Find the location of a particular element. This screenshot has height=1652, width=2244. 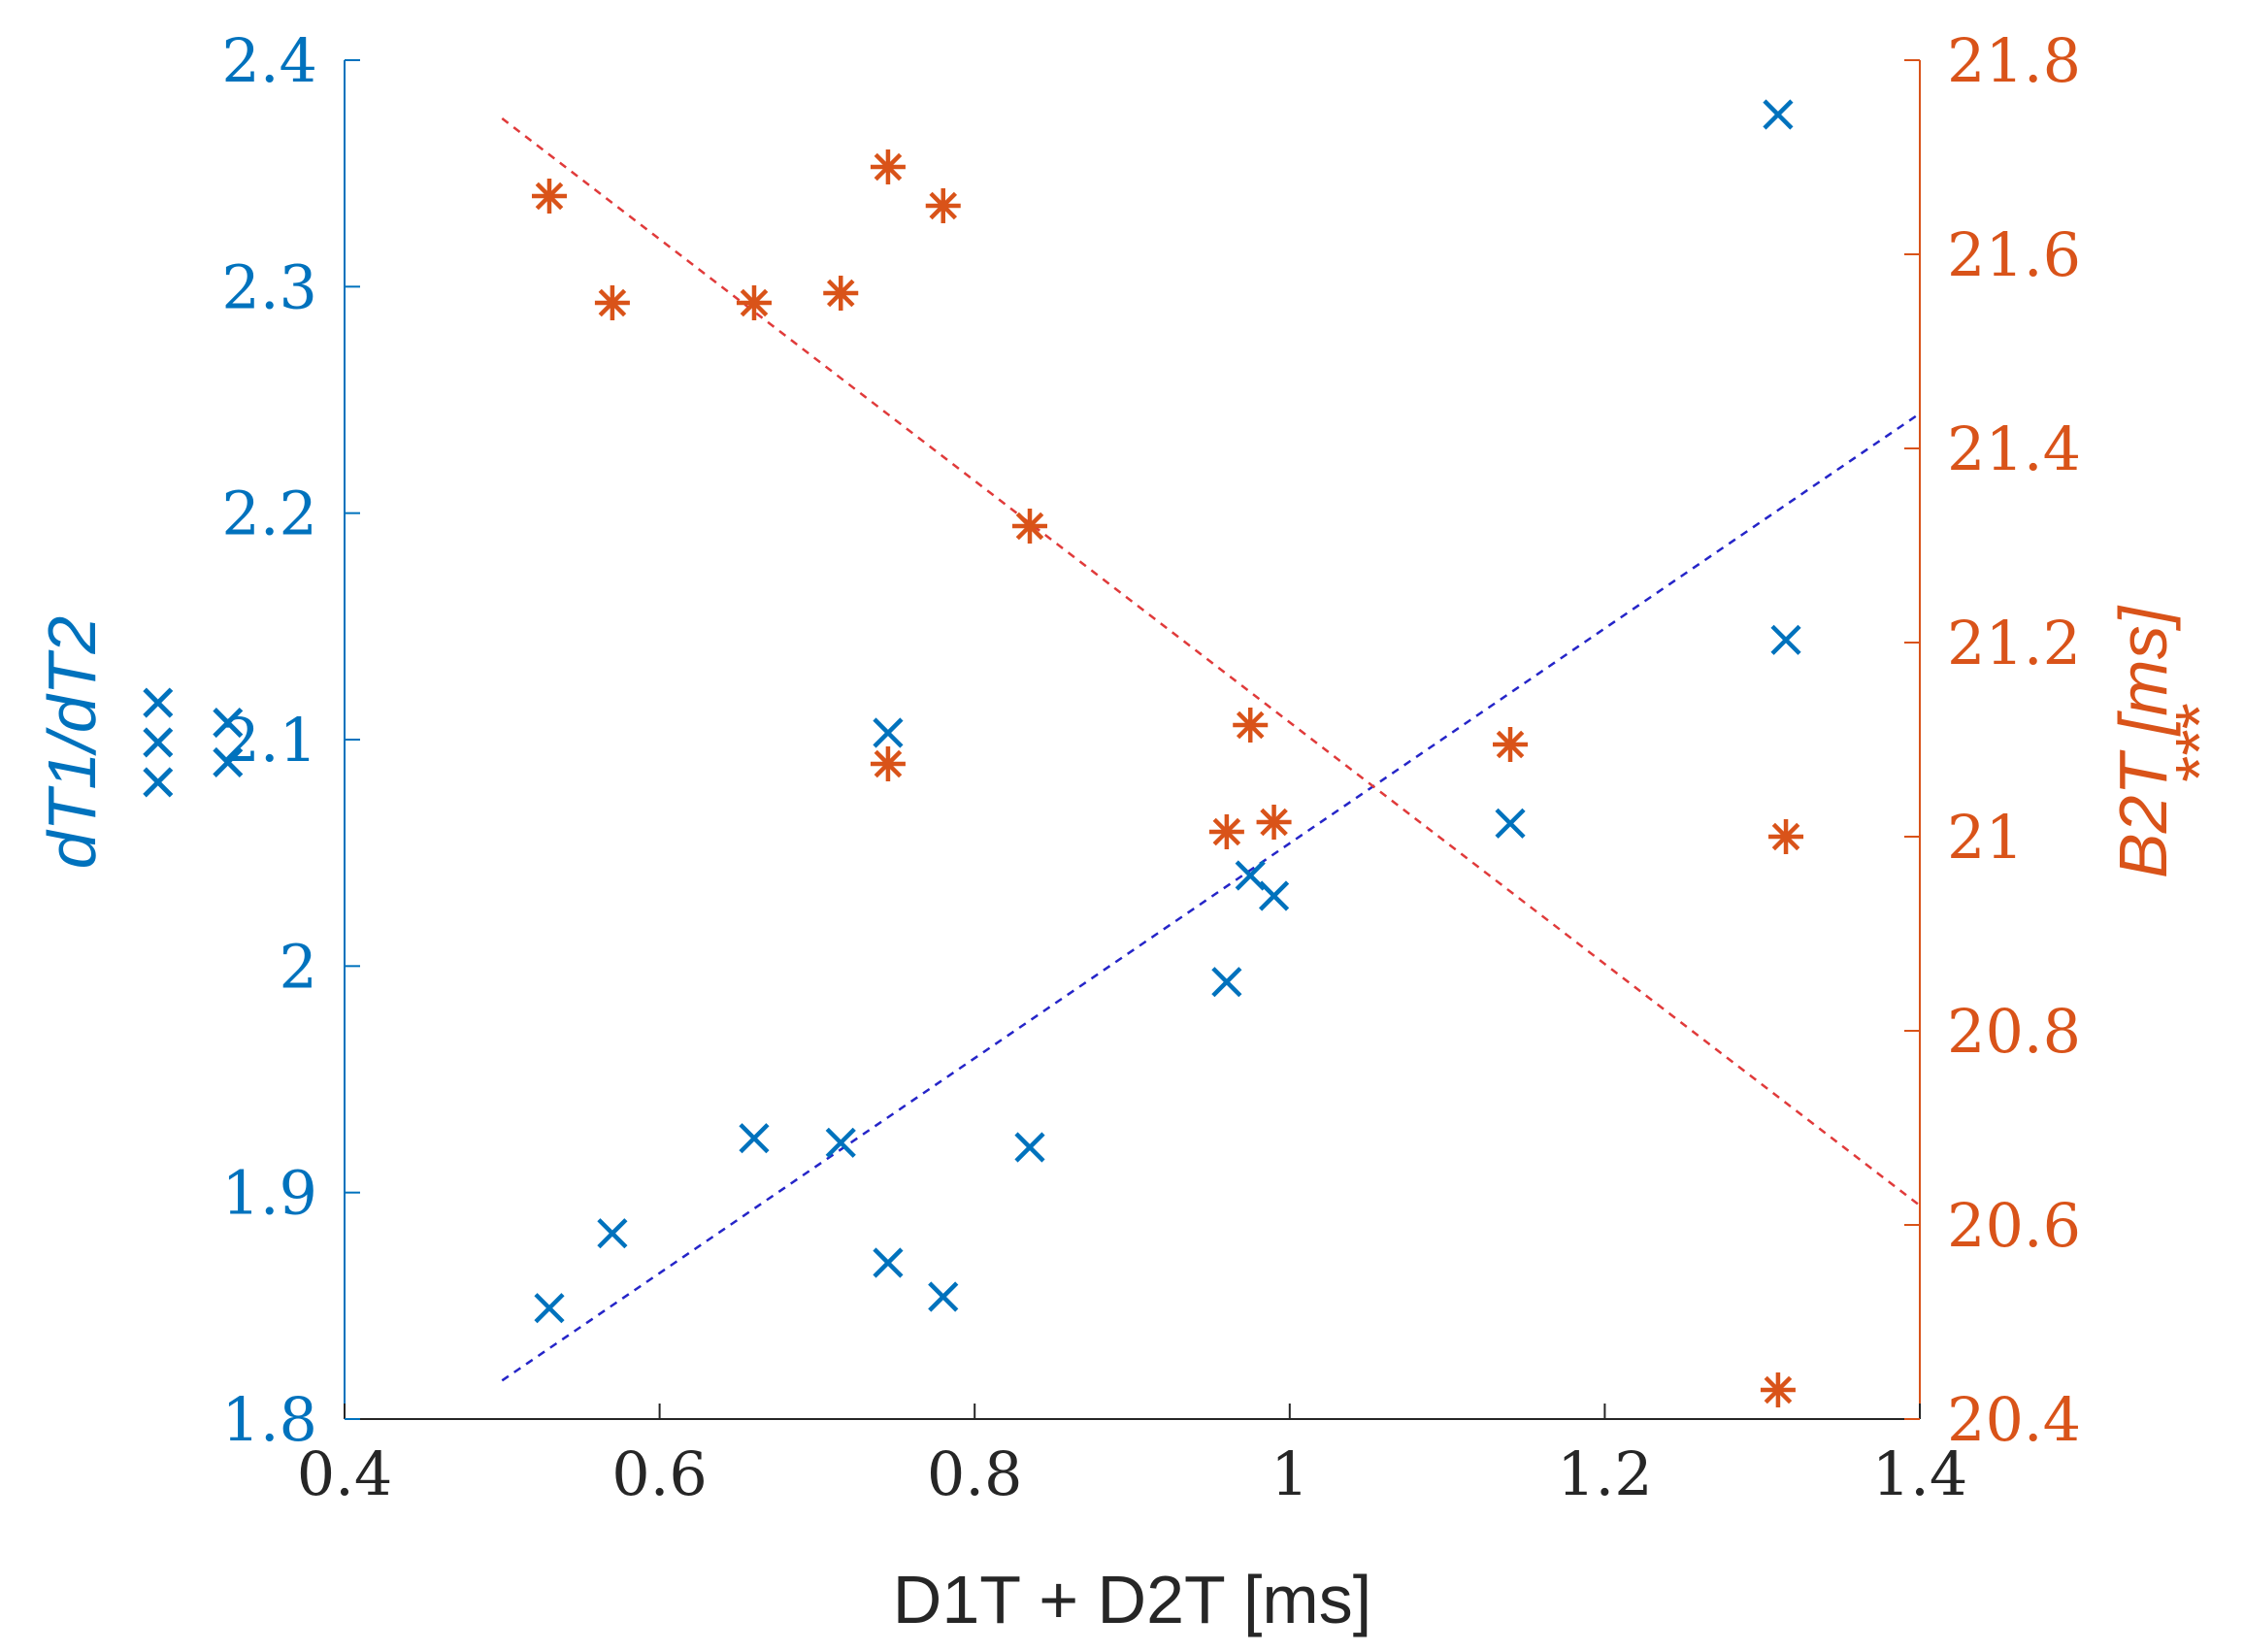

y-left-axis-label: dT1/dT2 is located at coordinates (72, 743).